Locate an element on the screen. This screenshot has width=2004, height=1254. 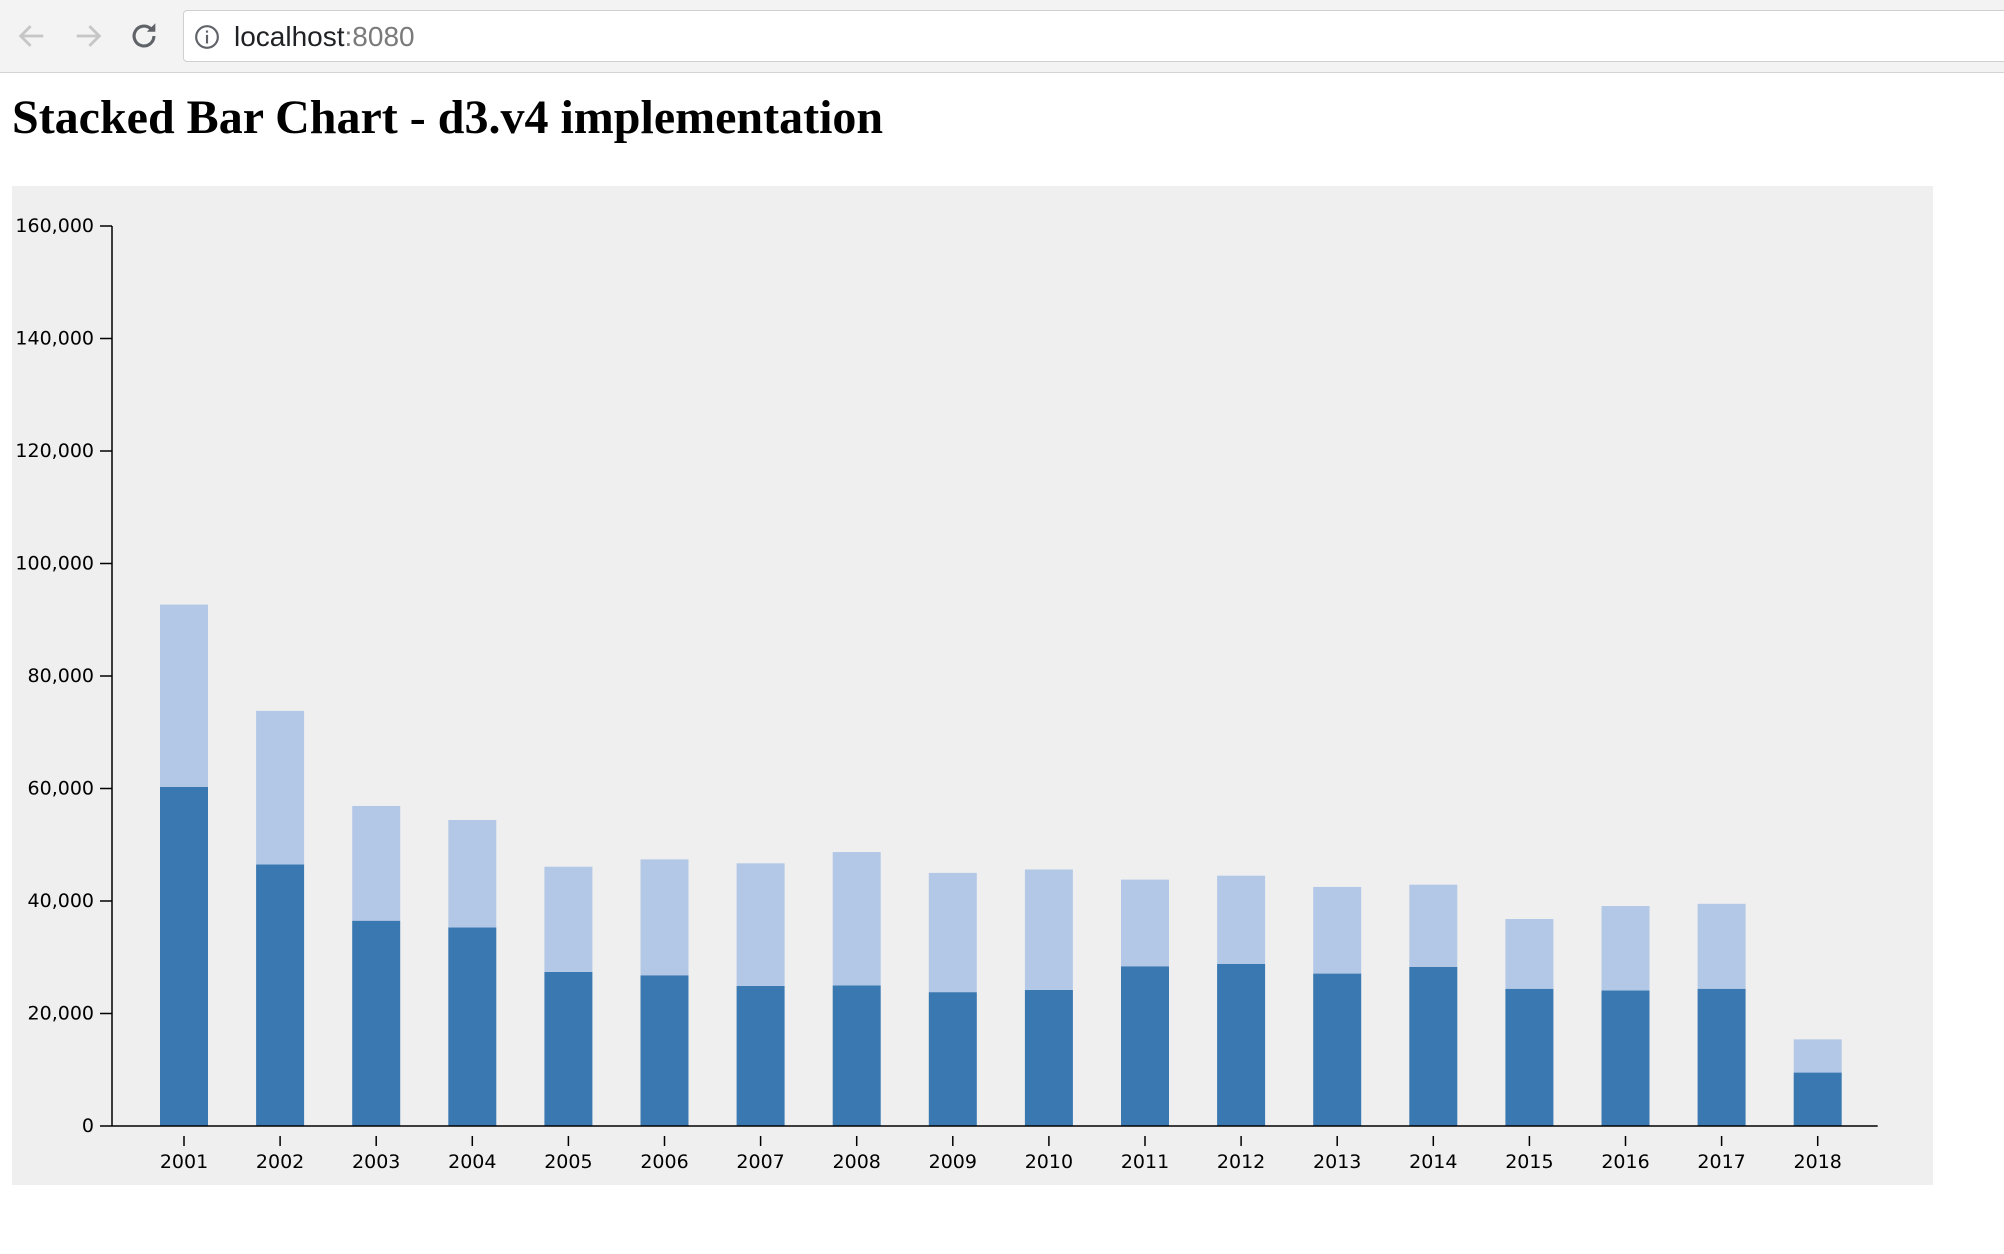
x-tick-label-2008: 2008 is located at coordinates (857, 1162).